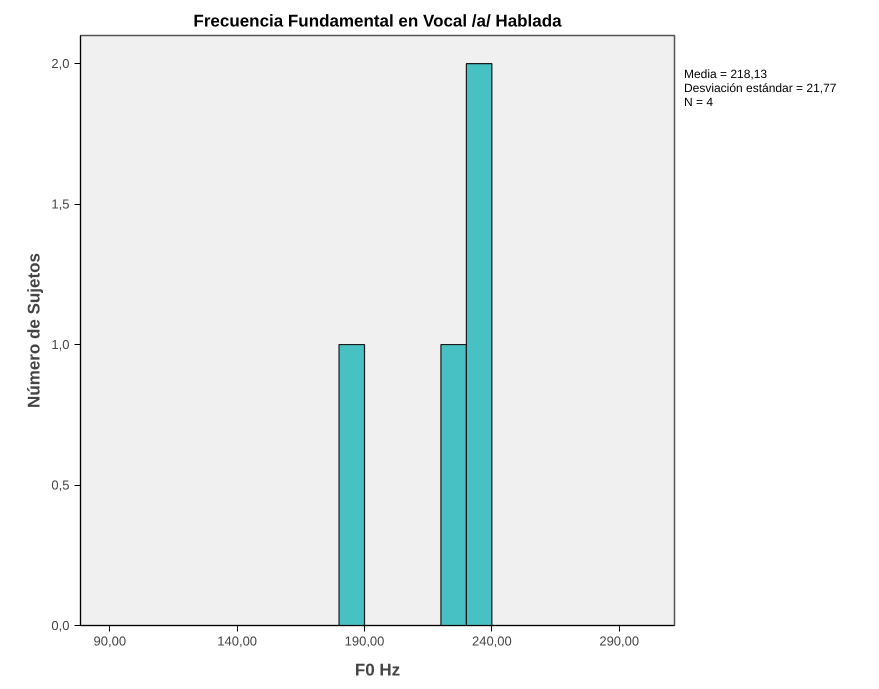  What do you see at coordinates (726, 74) in the screenshot?
I see `text: Media = 218,13` at bounding box center [726, 74].